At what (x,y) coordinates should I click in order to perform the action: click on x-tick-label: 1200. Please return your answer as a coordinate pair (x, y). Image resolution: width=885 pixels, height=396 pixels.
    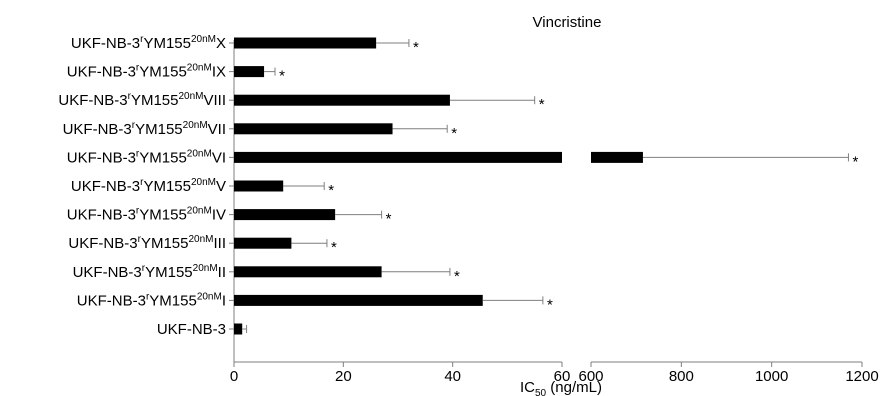
    Looking at the image, I should click on (861, 376).